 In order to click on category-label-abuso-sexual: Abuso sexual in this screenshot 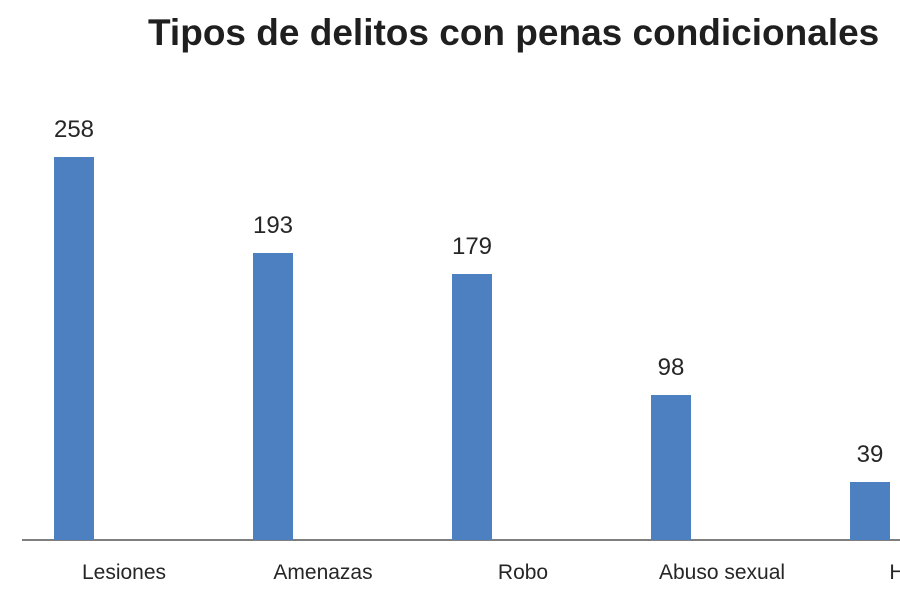, I will do `click(722, 572)`.